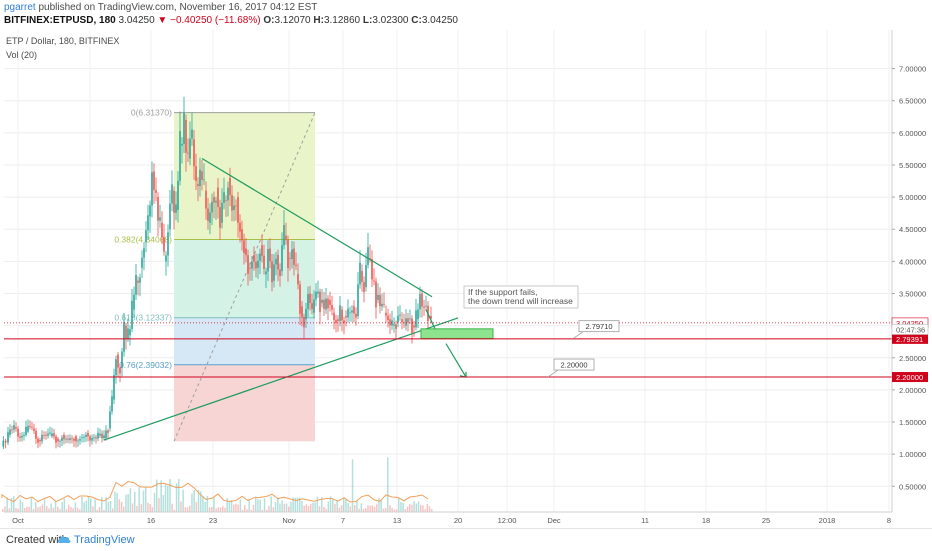 Image resolution: width=932 pixels, height=551 pixels. I want to click on chart-title: ETP / Dollar, 180, BITFINEX, so click(62, 41).